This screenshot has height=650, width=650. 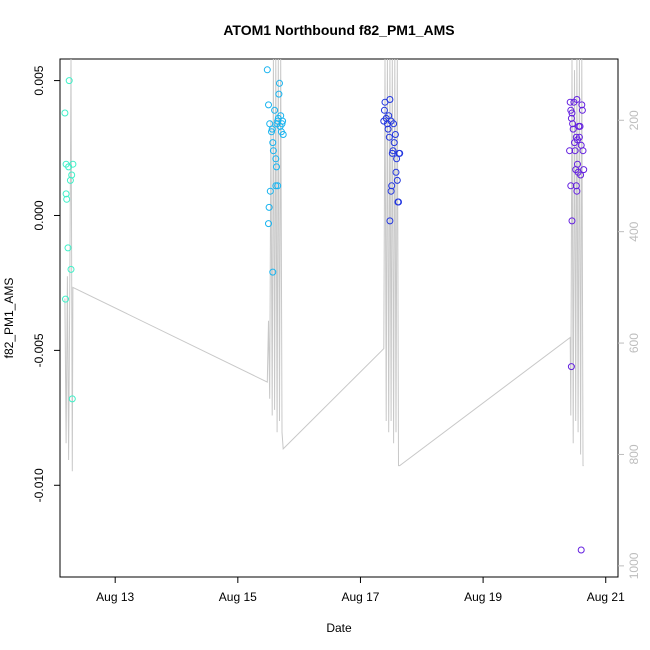 I want to click on y-axis-label: f82_PM1_AMS, so click(x=9, y=318).